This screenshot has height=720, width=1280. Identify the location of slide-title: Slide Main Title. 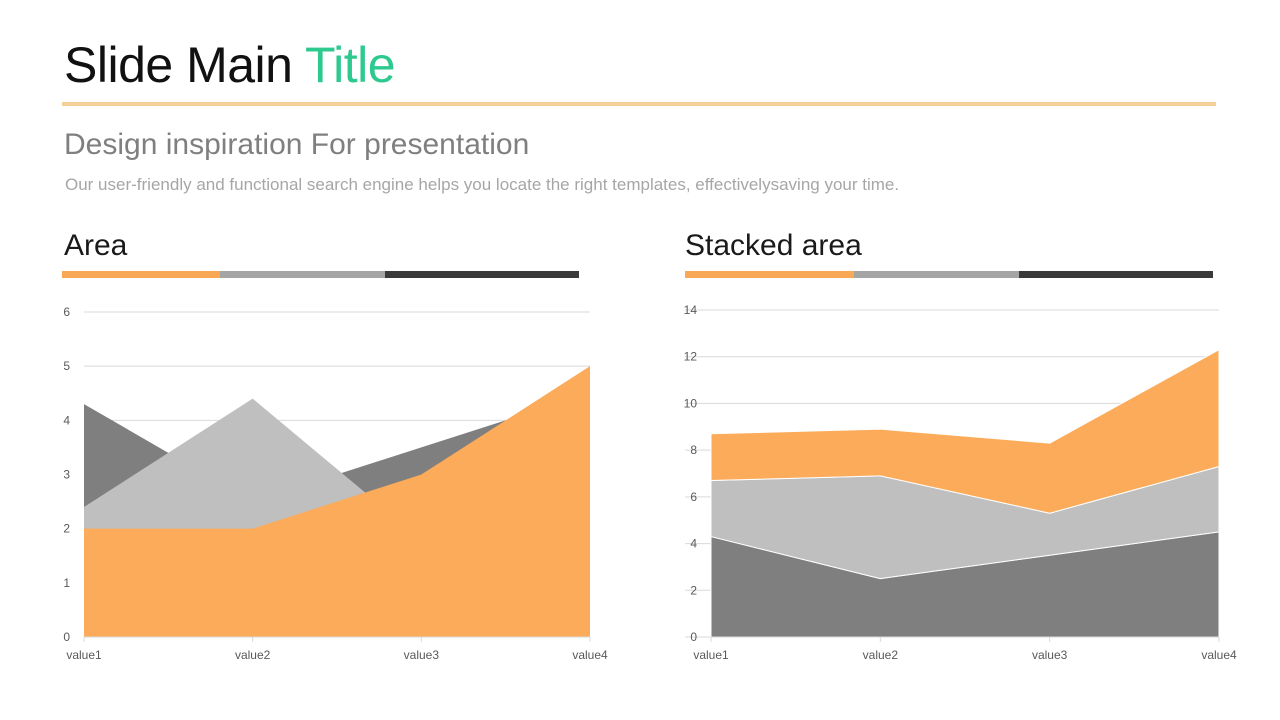
(230, 65).